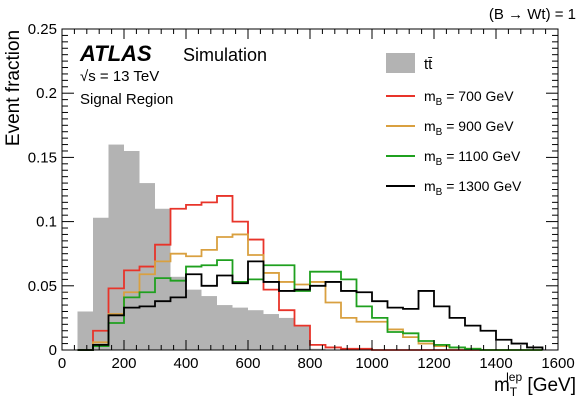 The height and width of the screenshot is (403, 581). Describe the element at coordinates (557, 363) in the screenshot. I see `x-tick-label: 1600` at that location.